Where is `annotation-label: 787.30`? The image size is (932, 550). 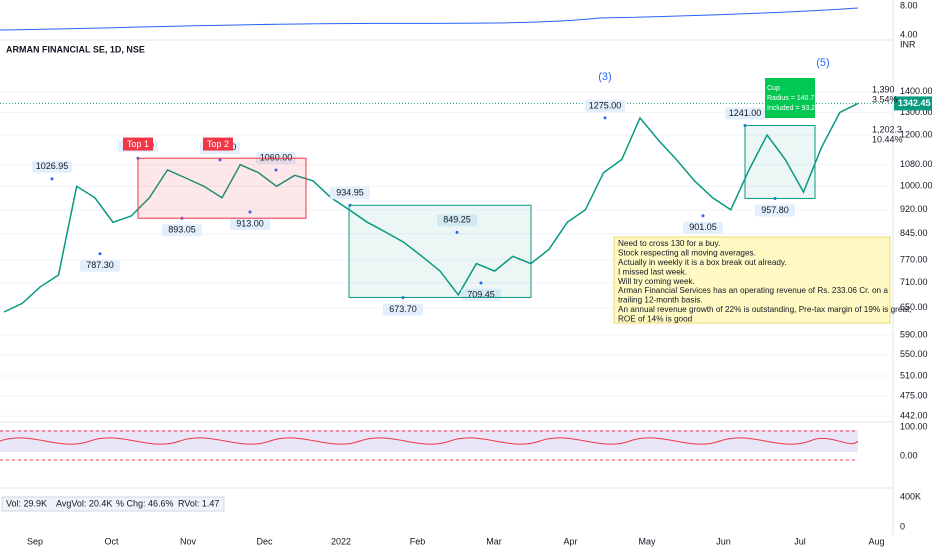 annotation-label: 787.30 is located at coordinates (100, 265).